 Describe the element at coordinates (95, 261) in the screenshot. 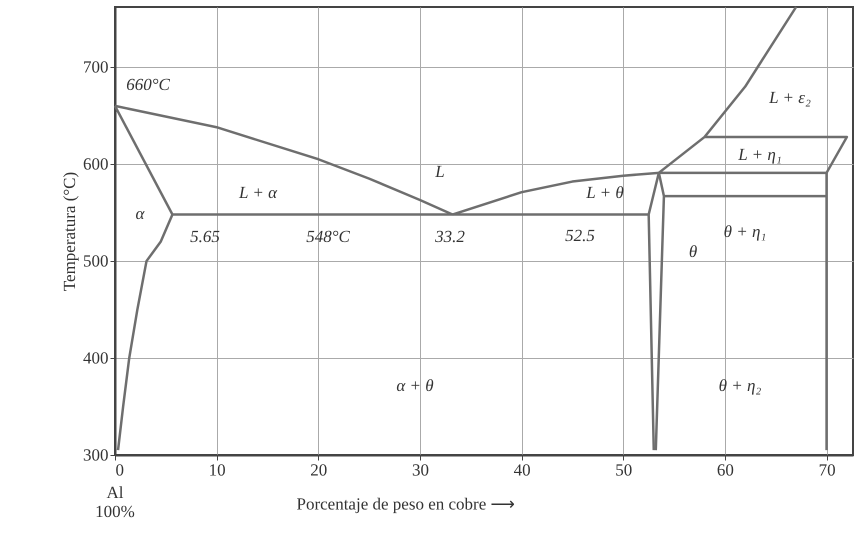

I see `y-tick-label: 500` at that location.